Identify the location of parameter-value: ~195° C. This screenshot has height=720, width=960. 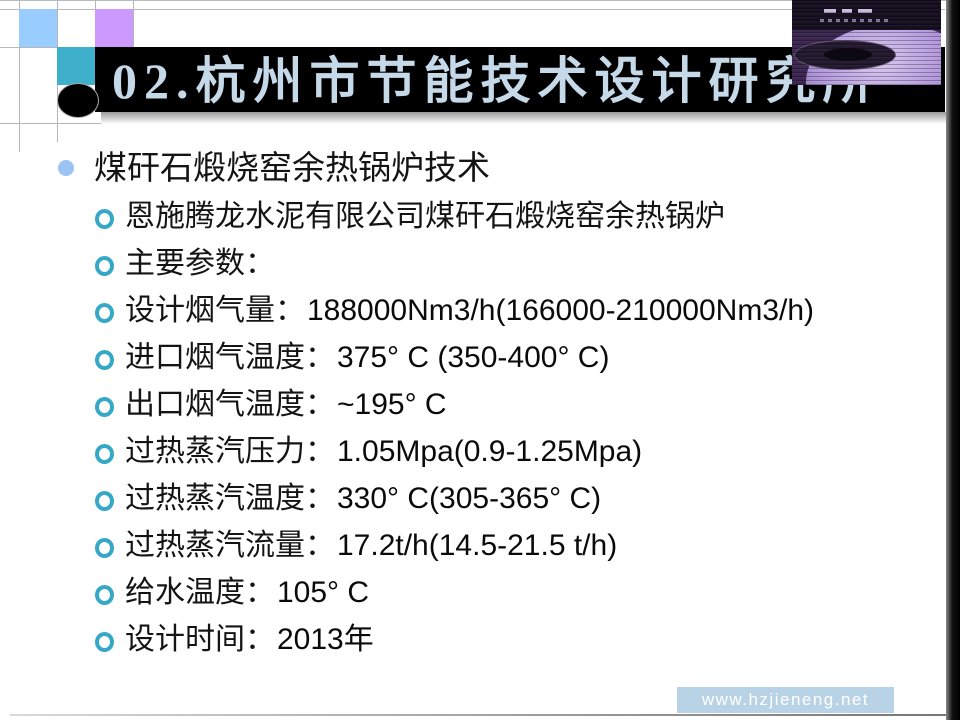
(392, 404).